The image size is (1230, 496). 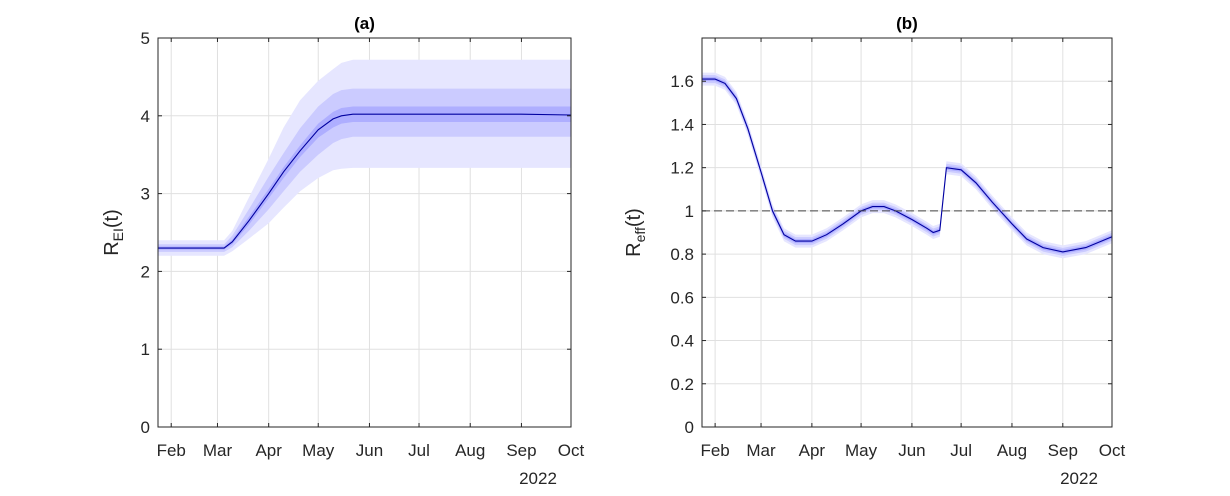 What do you see at coordinates (145, 271) in the screenshot?
I see `y-tick-label: 2` at bounding box center [145, 271].